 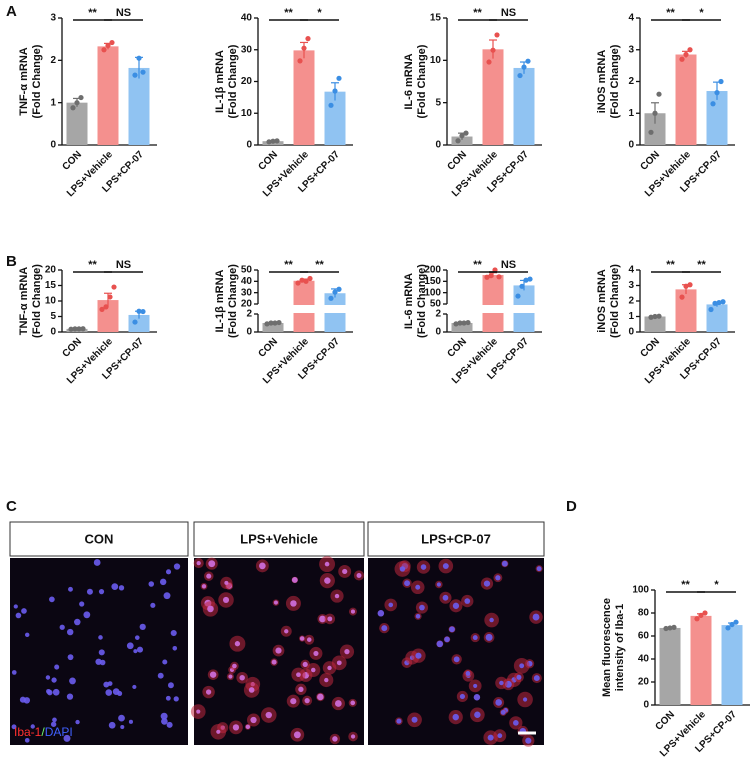 What do you see at coordinates (51, 301) in the screenshot?
I see `y-tick-label: 10` at bounding box center [51, 301].